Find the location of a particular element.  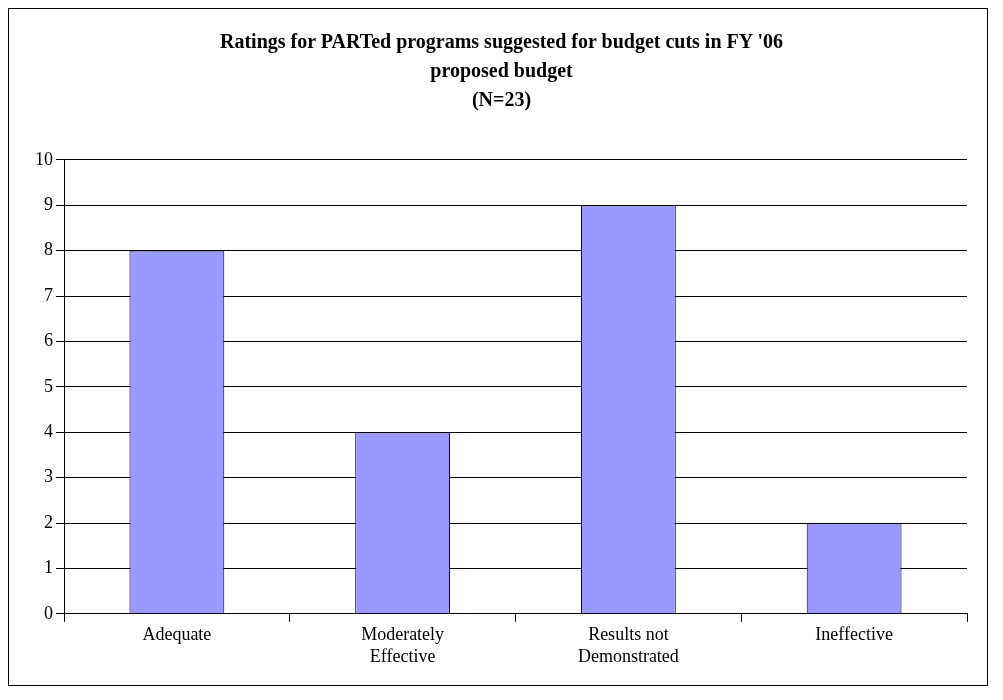

y-tick-label: 3 is located at coordinates (48, 476).